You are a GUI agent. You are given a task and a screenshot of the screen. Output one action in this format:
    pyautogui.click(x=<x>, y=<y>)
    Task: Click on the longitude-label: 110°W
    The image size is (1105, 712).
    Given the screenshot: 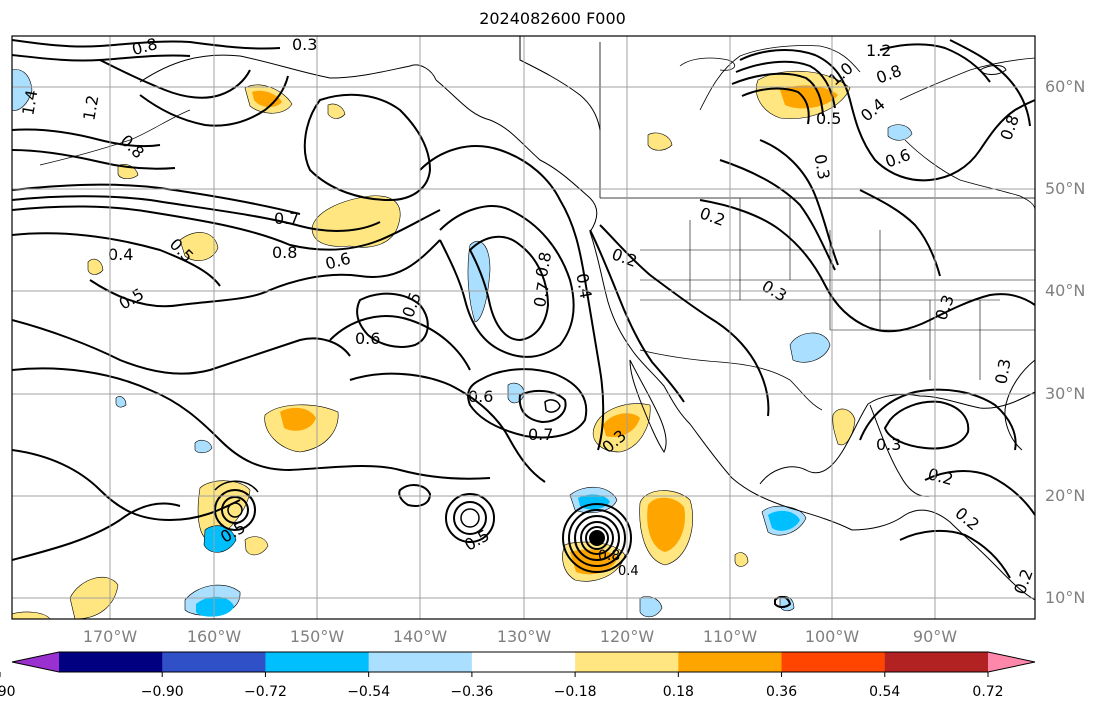 What is the action you would take?
    pyautogui.click(x=730, y=636)
    